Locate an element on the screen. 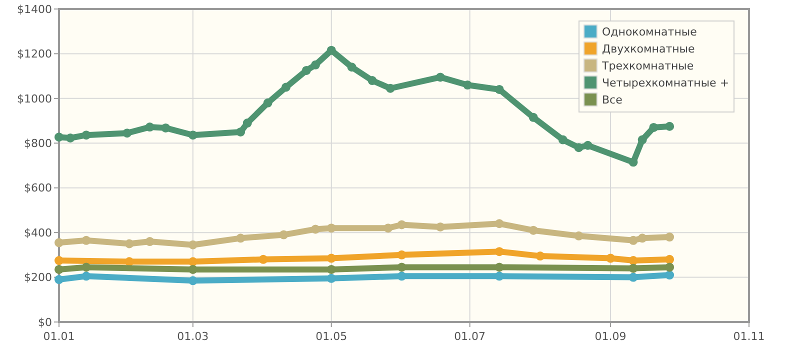  x-tick-label: 01.11 is located at coordinates (749, 336).